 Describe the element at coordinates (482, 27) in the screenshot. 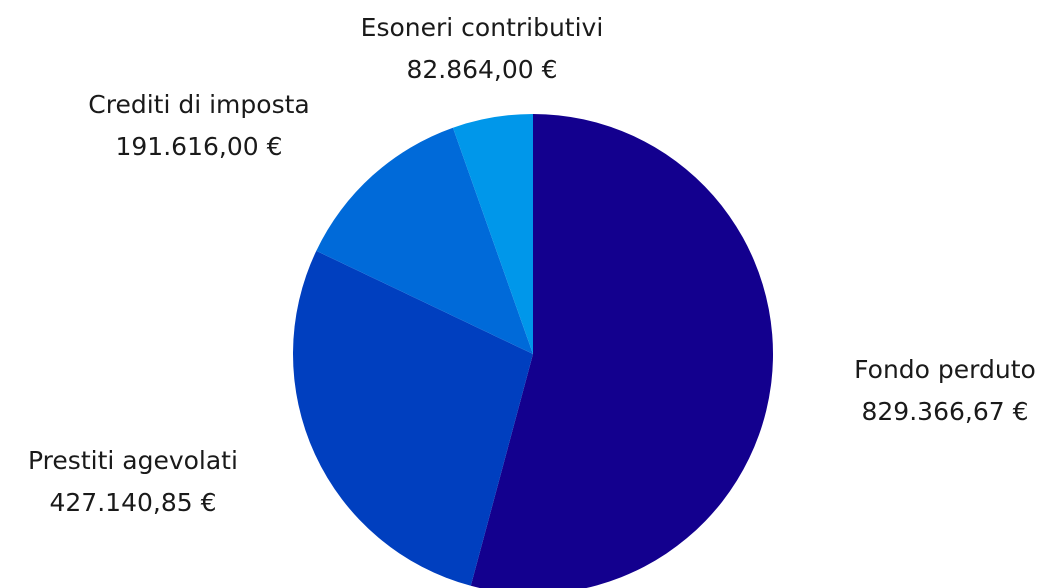

I see `label-esoneri-contributivi-name: Esoneri contributivi` at that location.